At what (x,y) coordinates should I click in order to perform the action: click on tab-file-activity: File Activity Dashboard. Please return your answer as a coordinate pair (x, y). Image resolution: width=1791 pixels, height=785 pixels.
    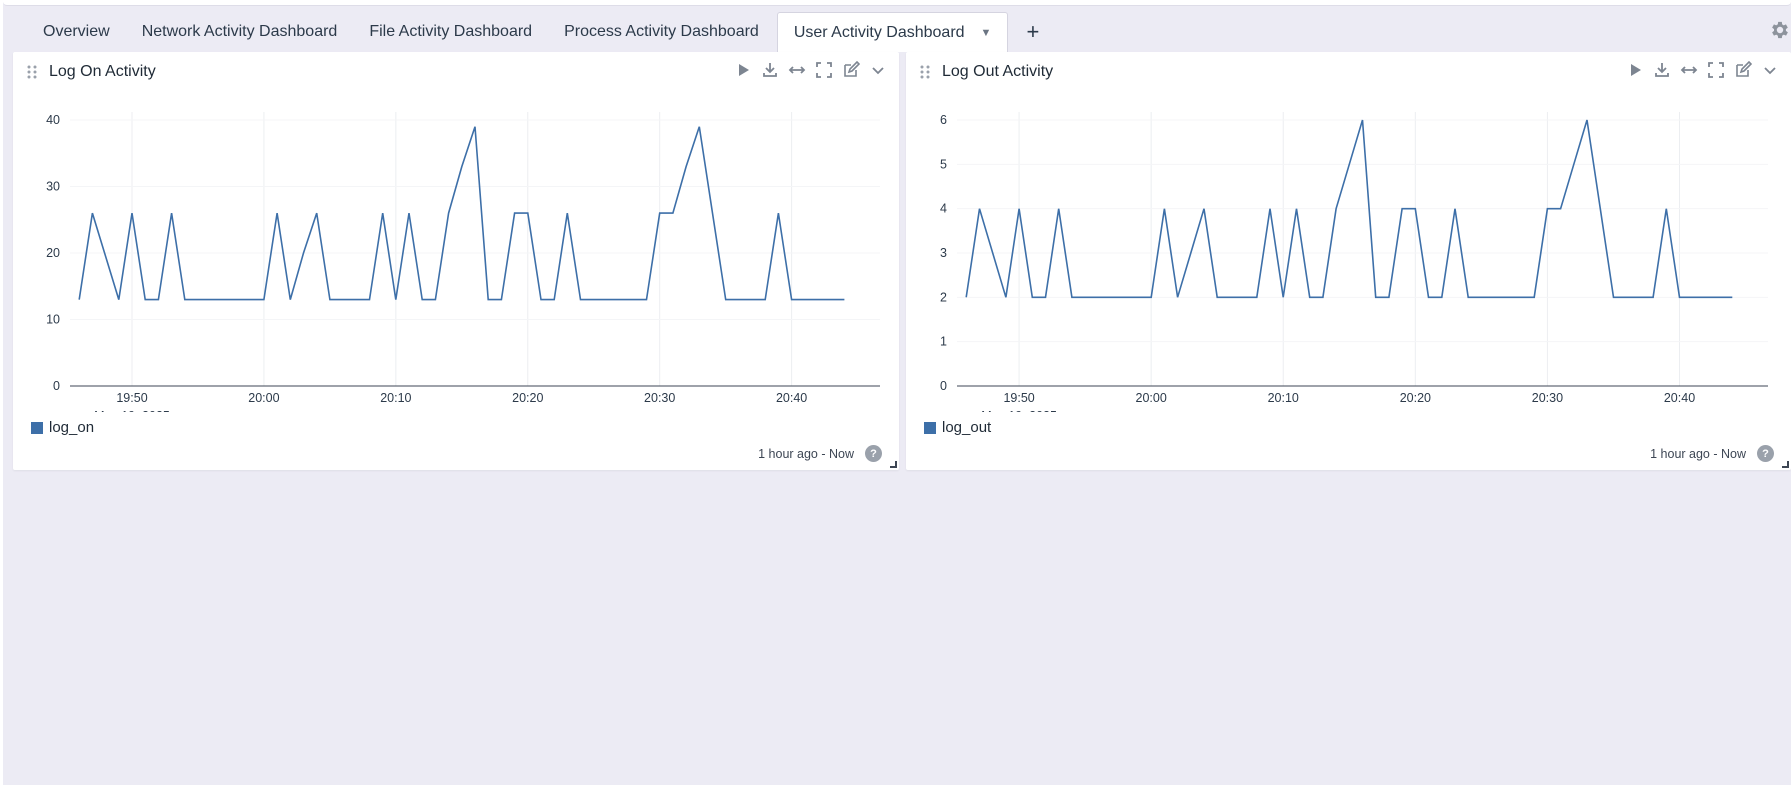
    Looking at the image, I should click on (450, 32).